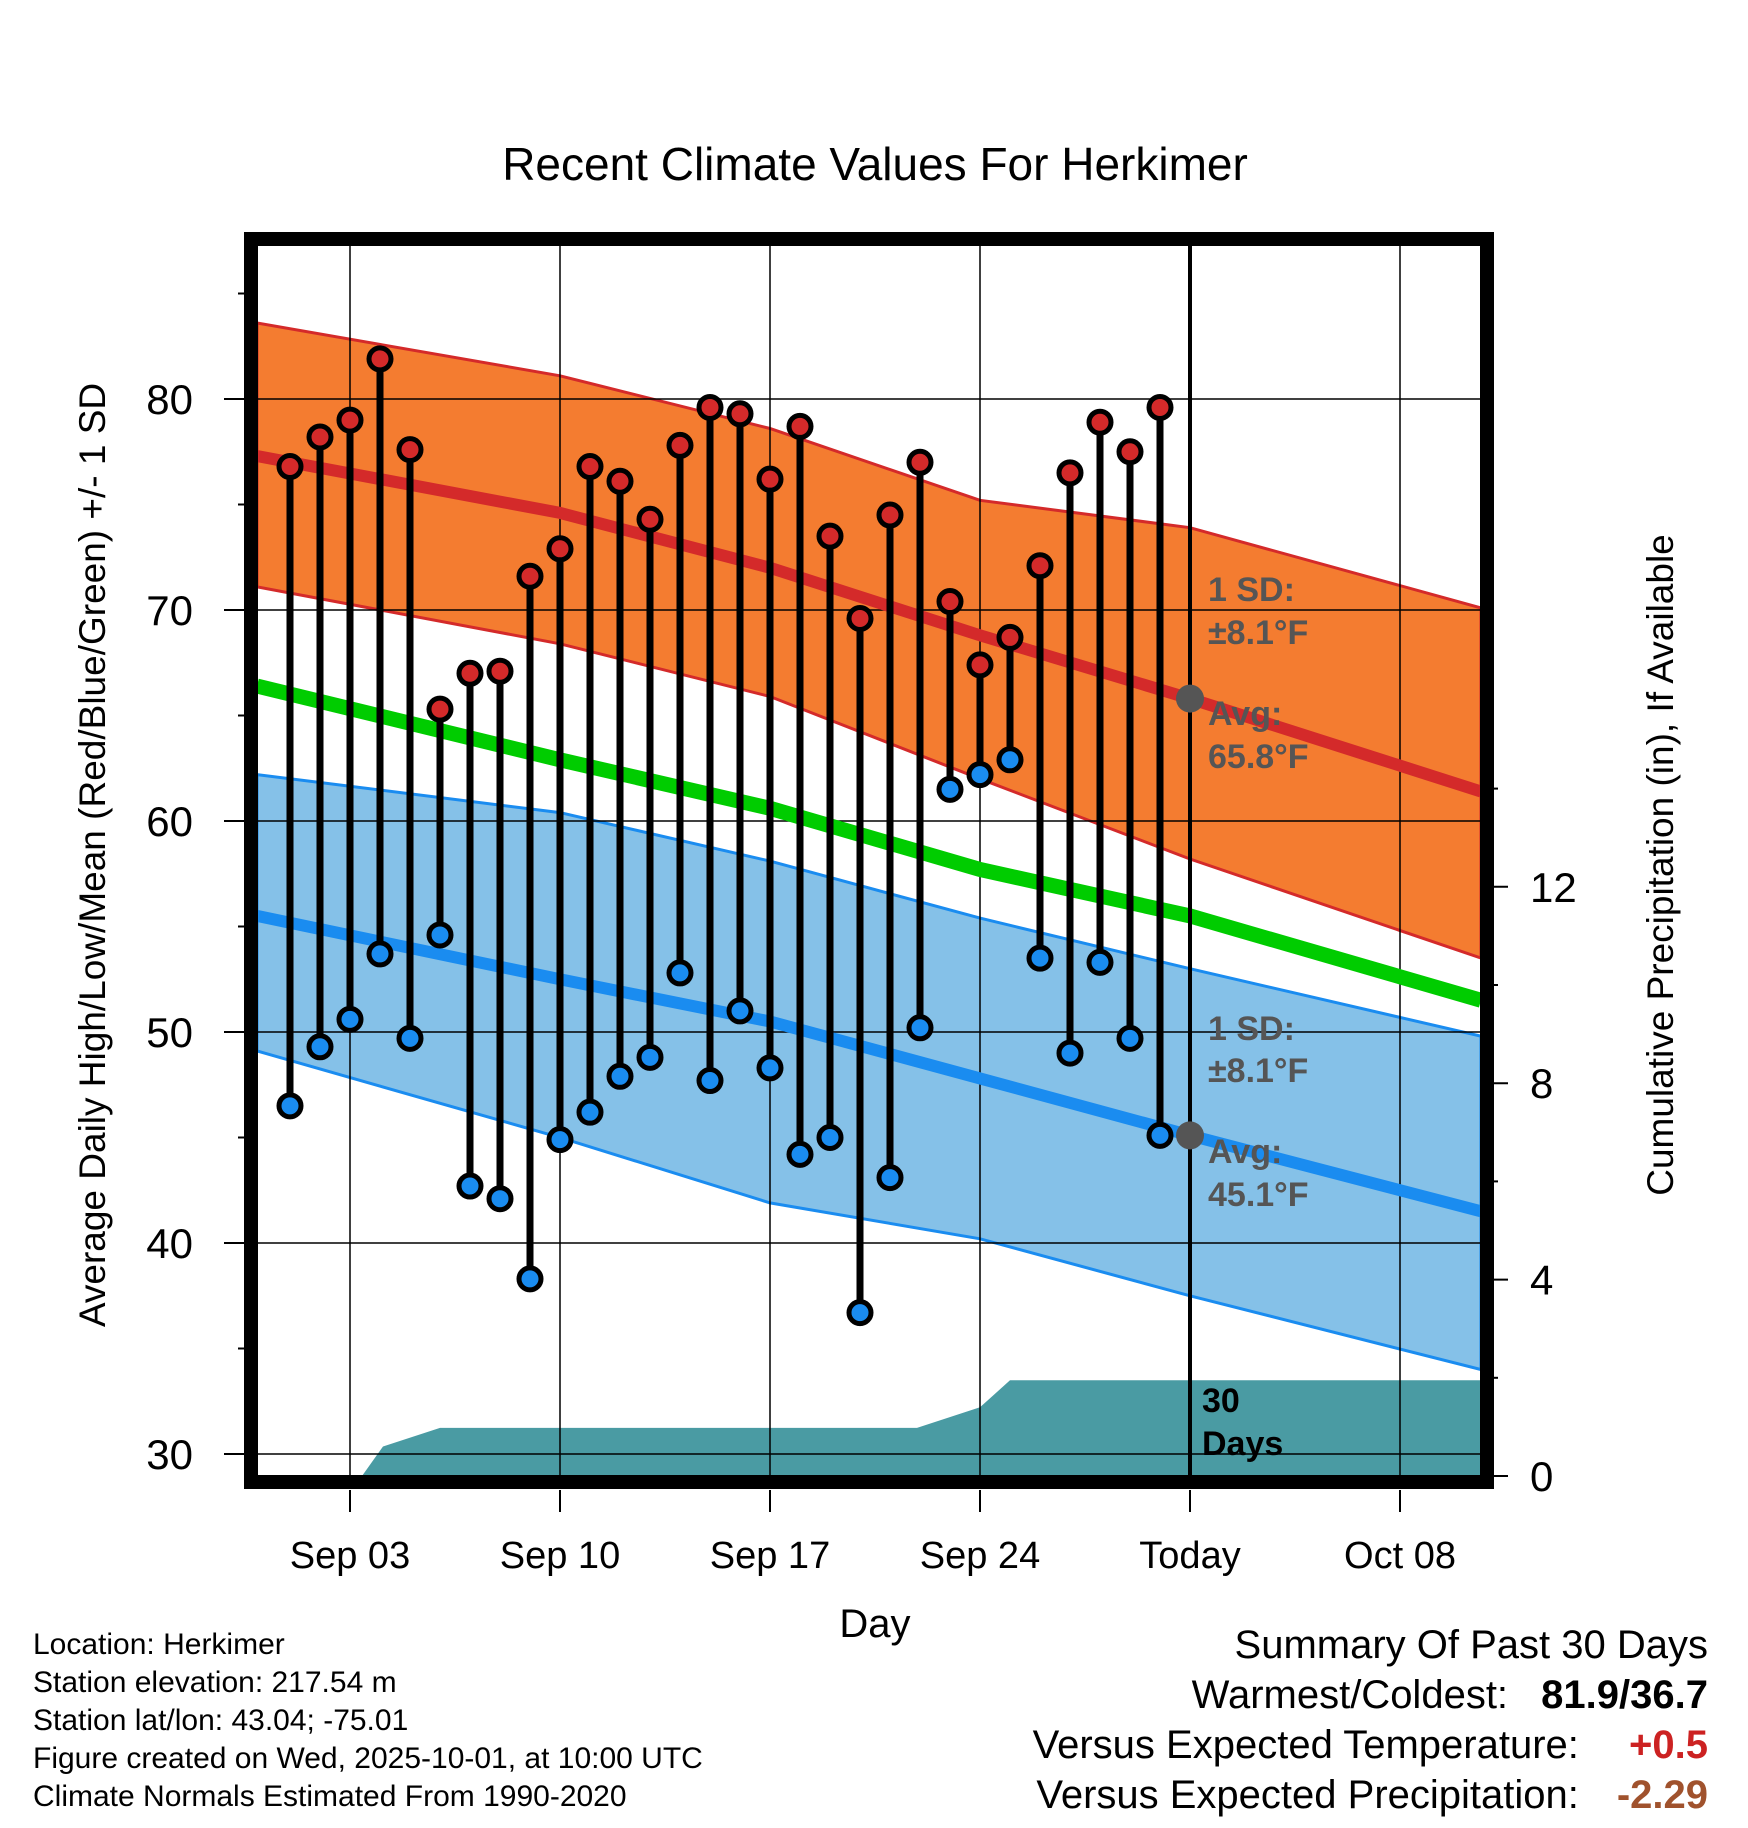 This screenshot has height=1828, width=1748. I want to click on days-label-text: Days, so click(1242, 1444).